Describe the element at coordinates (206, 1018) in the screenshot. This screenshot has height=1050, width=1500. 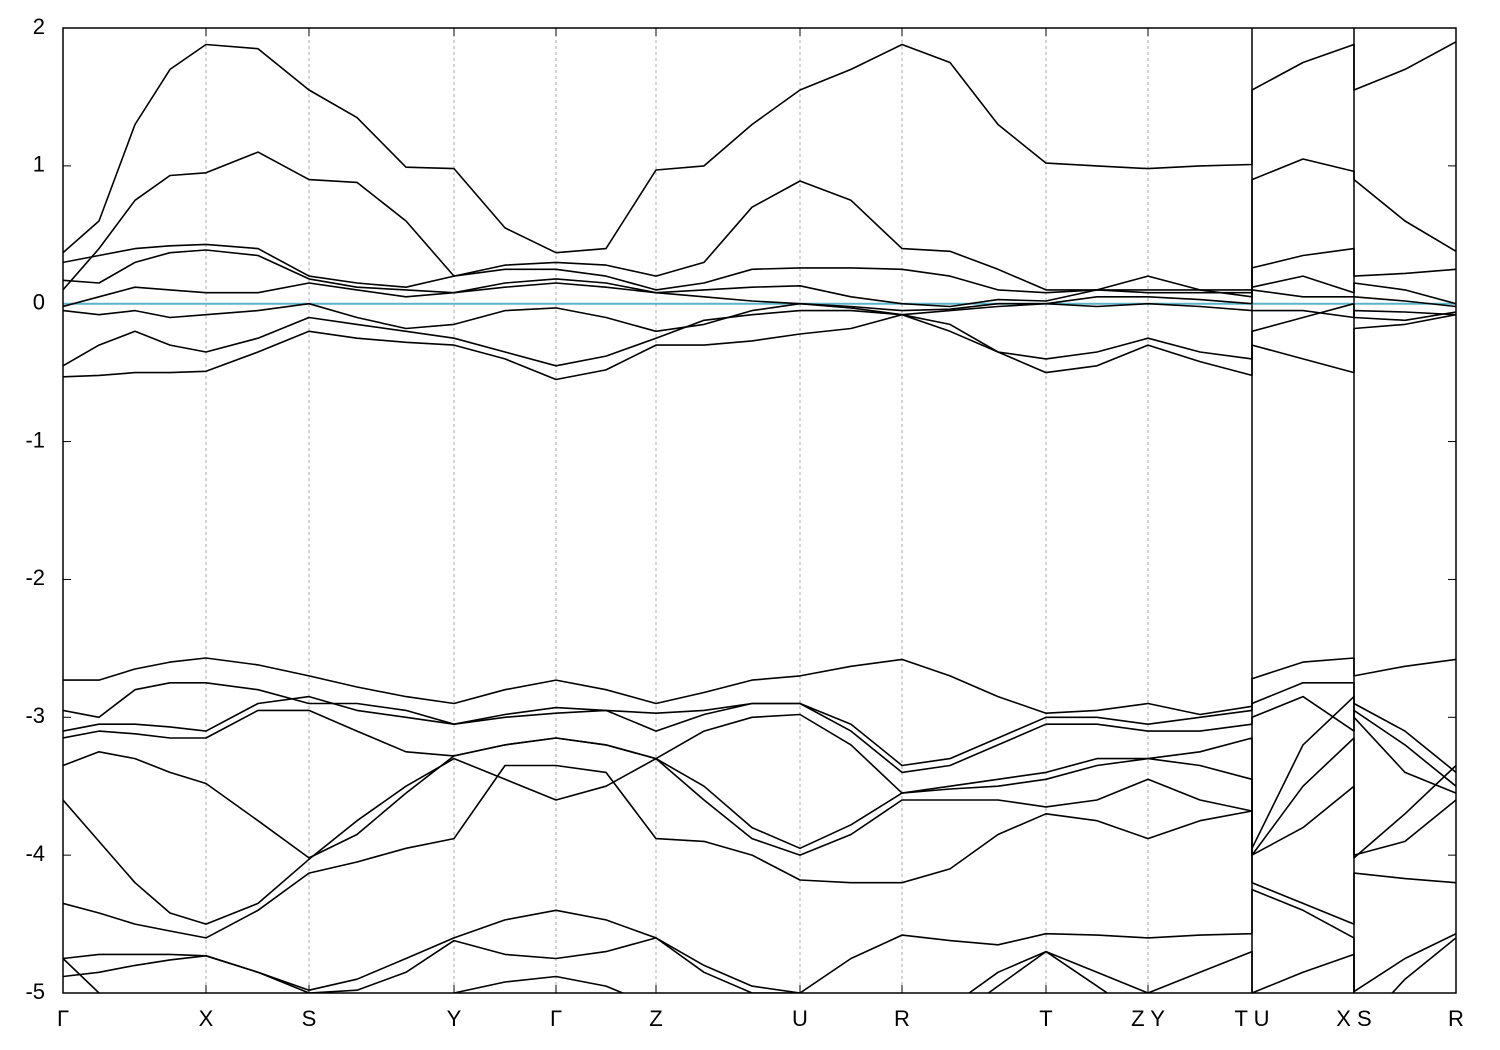
I see `x-tick-label: X` at that location.